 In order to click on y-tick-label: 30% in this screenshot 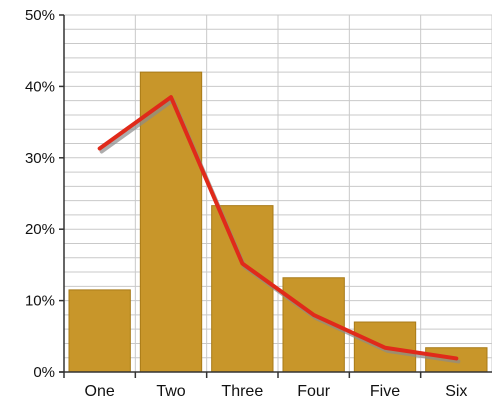, I will do `click(40, 158)`.